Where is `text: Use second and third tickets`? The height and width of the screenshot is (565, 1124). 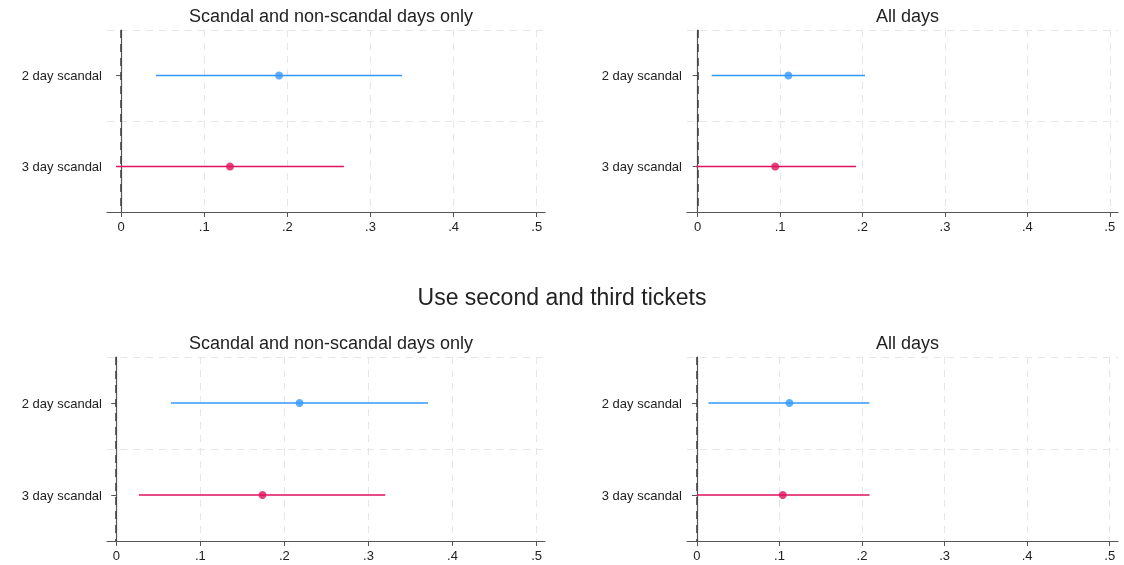
text: Use second and third tickets is located at coordinates (562, 297).